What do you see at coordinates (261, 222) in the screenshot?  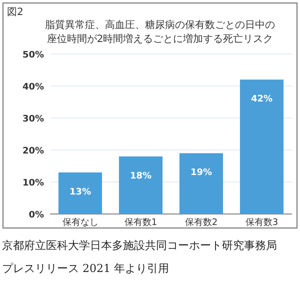 I see `x-tick-label: 保有数3` at bounding box center [261, 222].